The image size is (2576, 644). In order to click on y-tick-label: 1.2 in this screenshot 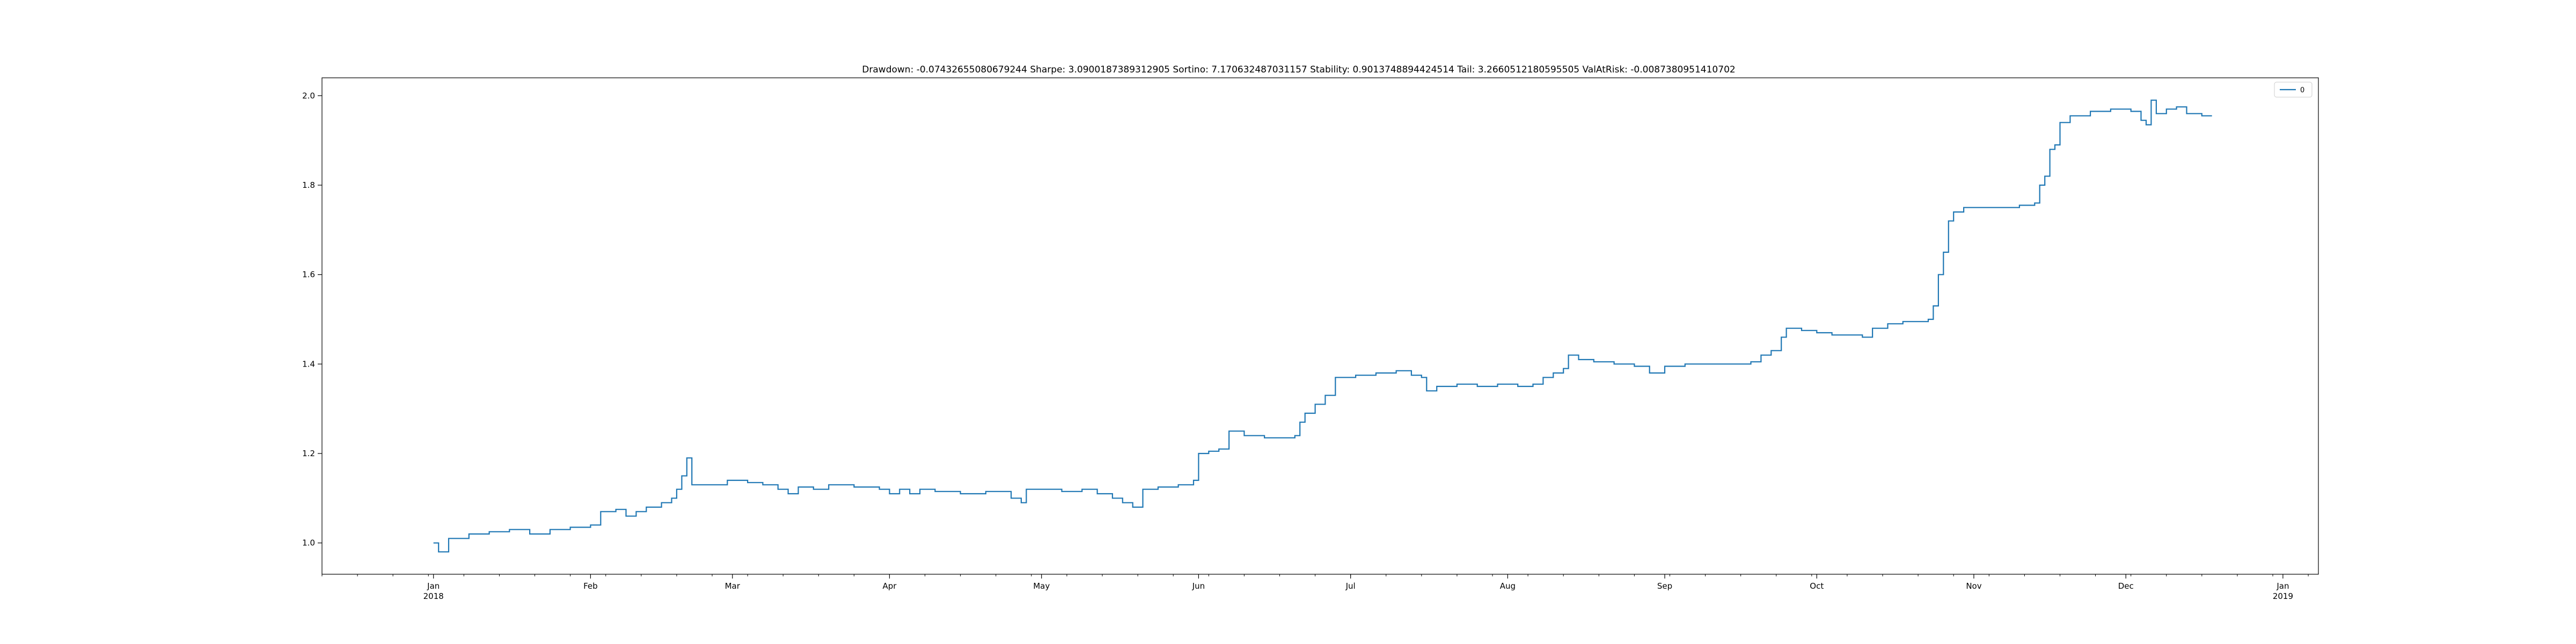, I will do `click(308, 453)`.